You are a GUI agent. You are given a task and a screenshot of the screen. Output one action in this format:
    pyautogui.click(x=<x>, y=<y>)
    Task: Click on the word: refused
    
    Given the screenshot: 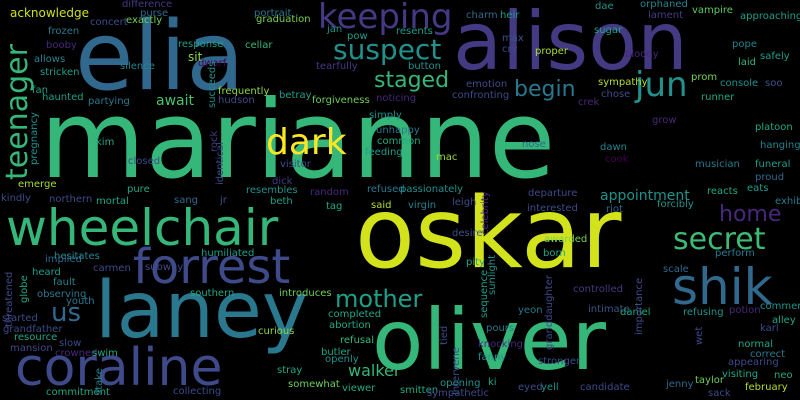 What is the action you would take?
    pyautogui.click(x=386, y=189)
    